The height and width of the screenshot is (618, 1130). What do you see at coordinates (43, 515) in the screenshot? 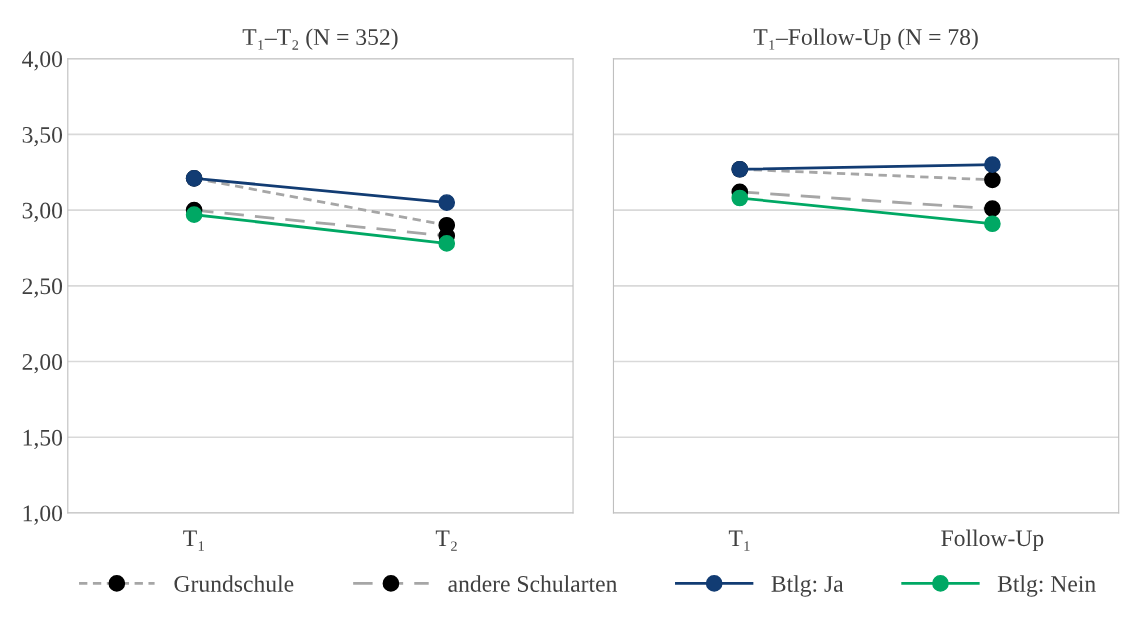
I see `y-tick-label: 1,00` at bounding box center [43, 515].